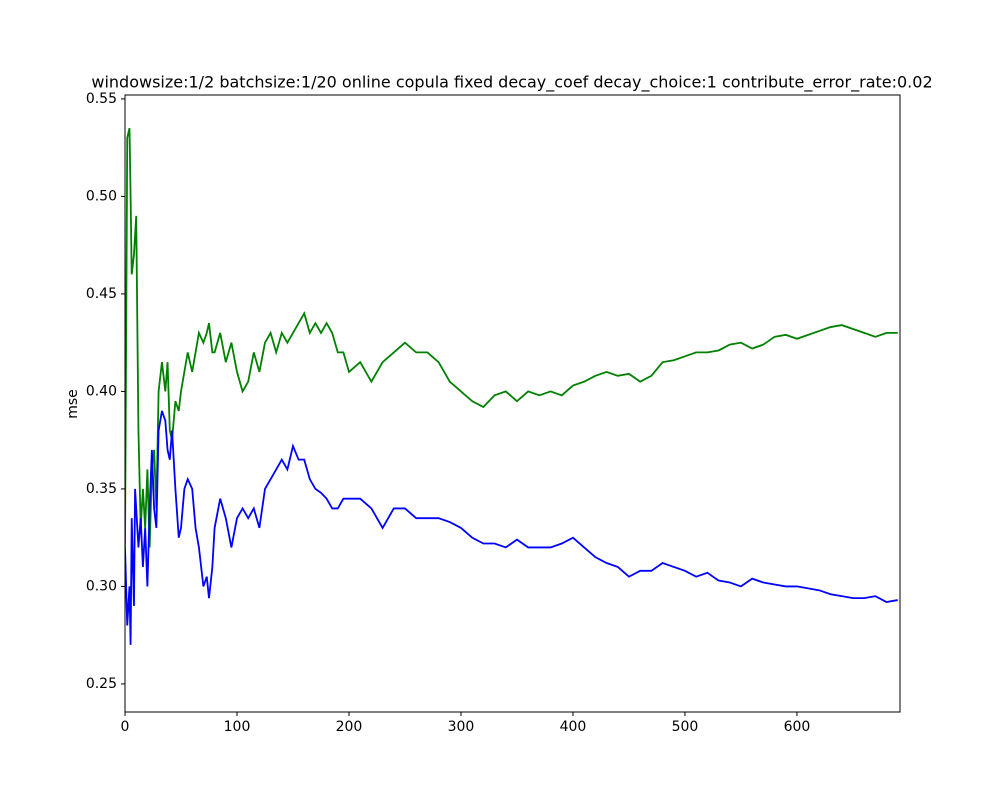  Describe the element at coordinates (101, 489) in the screenshot. I see `y-tick-label: 0.35` at that location.